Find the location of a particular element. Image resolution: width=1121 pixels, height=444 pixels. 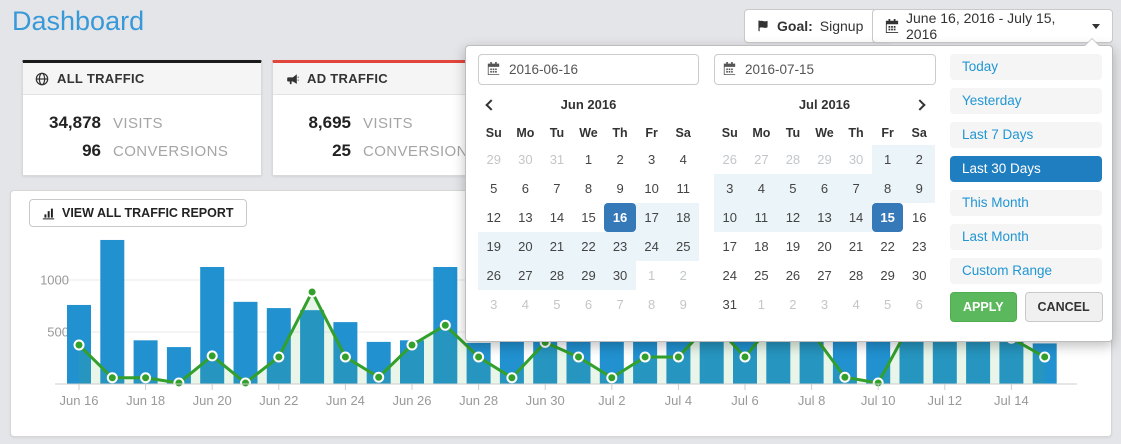

range-option-last-month: Last Month is located at coordinates (1026, 237).